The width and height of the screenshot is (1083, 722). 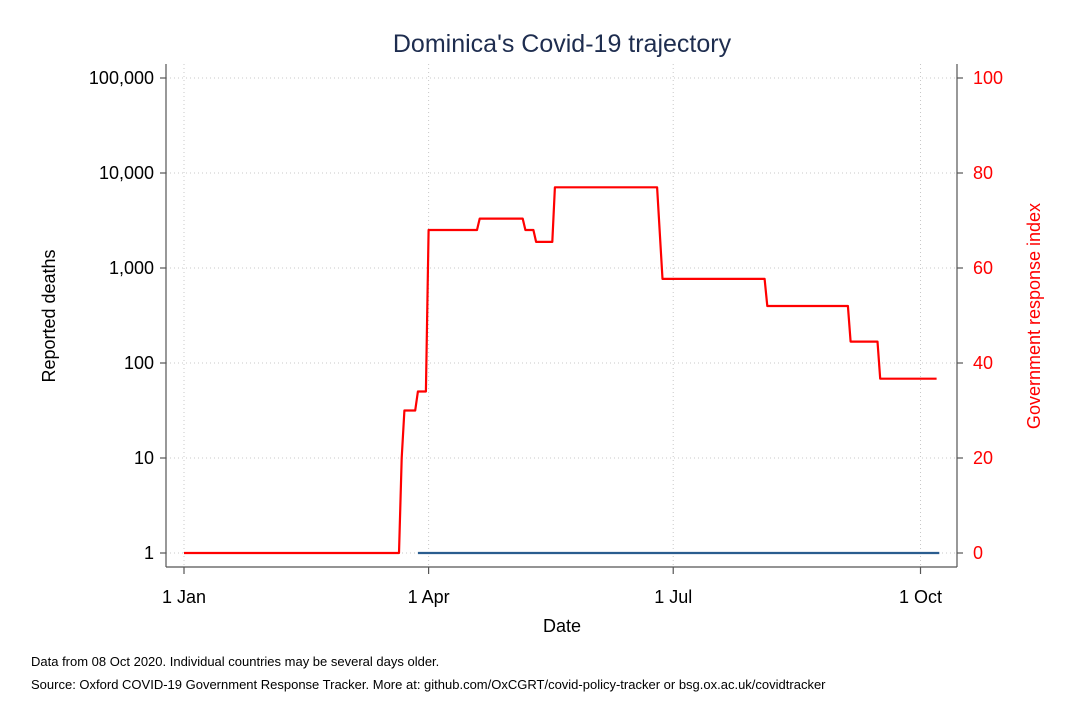 What do you see at coordinates (920, 597) in the screenshot?
I see `x-tick-label: 1 Oct` at bounding box center [920, 597].